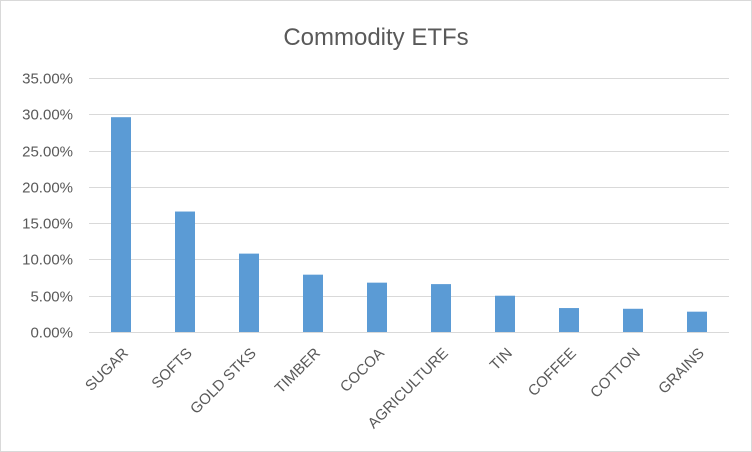 The height and width of the screenshot is (452, 752). Describe the element at coordinates (569, 320) in the screenshot. I see `bar-coffee` at that location.